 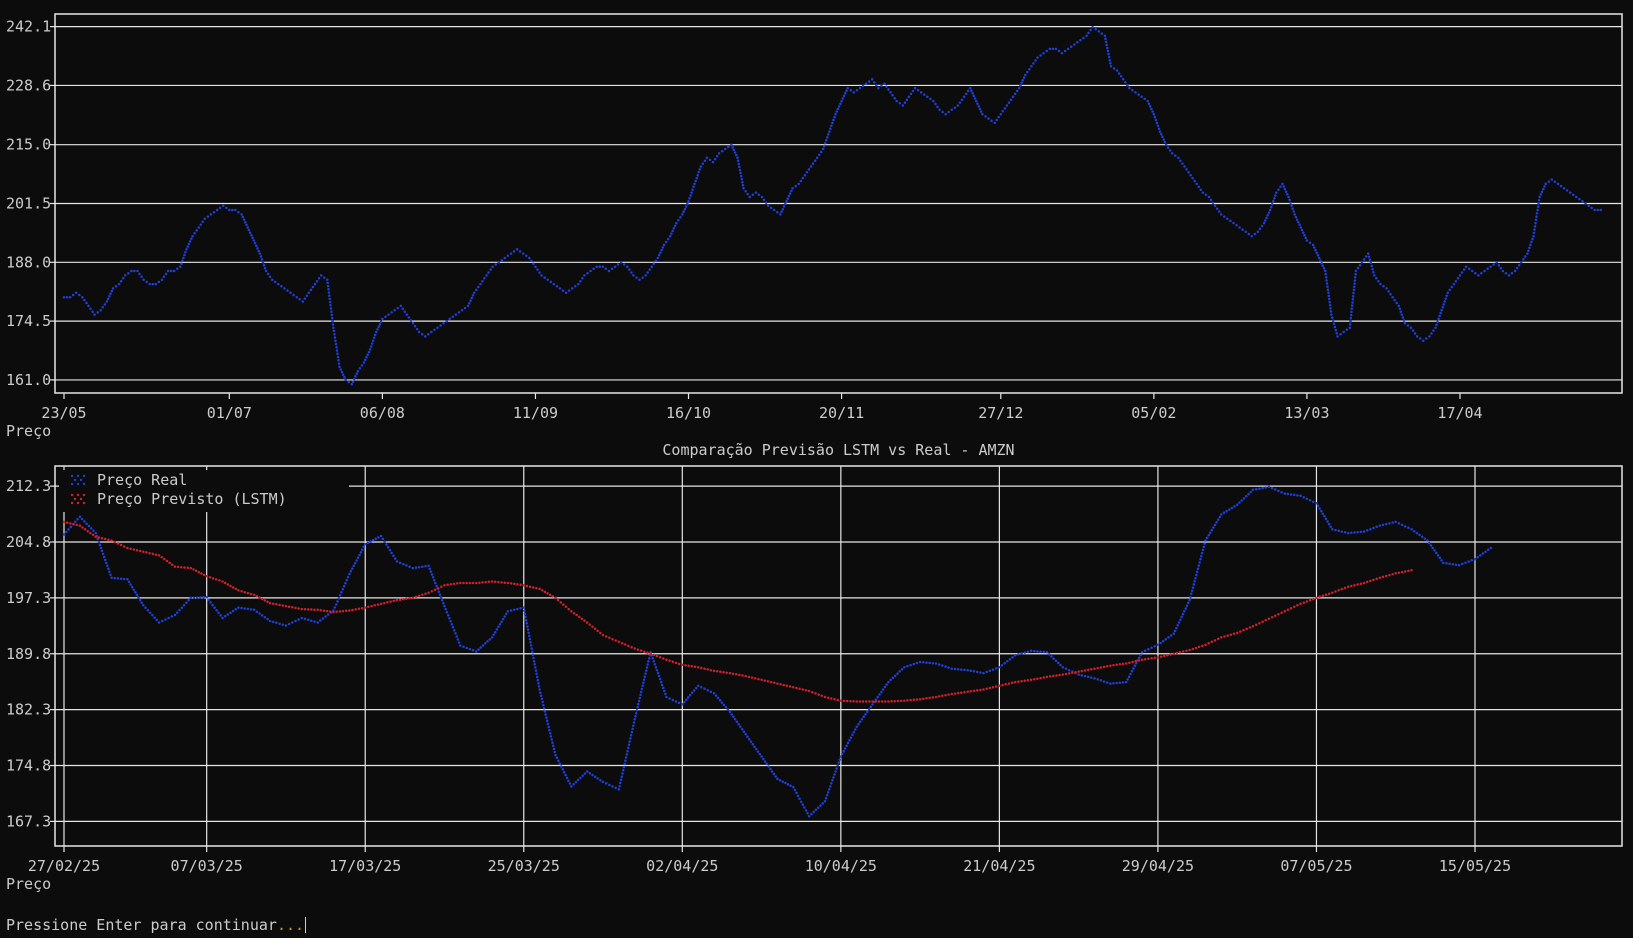 What do you see at coordinates (28, 821) in the screenshot?
I see `y-tick-label: 167.3` at bounding box center [28, 821].